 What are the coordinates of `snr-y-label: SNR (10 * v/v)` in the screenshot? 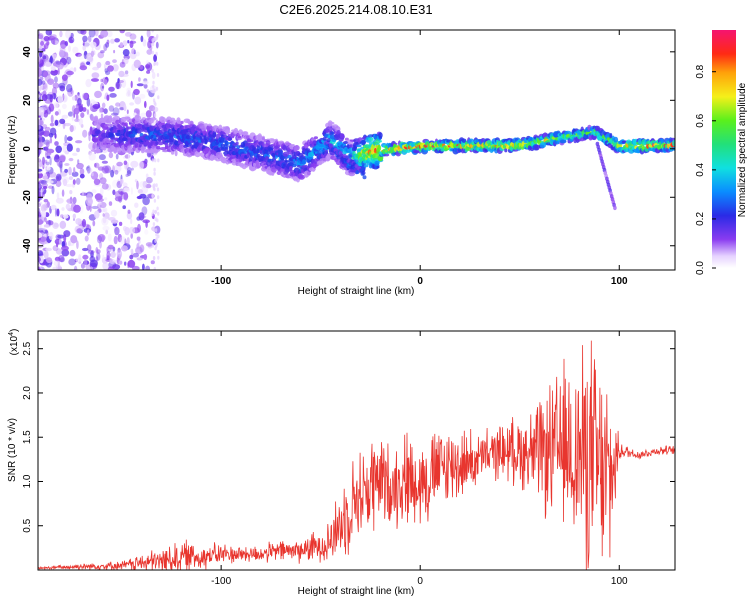 It's located at (12, 450).